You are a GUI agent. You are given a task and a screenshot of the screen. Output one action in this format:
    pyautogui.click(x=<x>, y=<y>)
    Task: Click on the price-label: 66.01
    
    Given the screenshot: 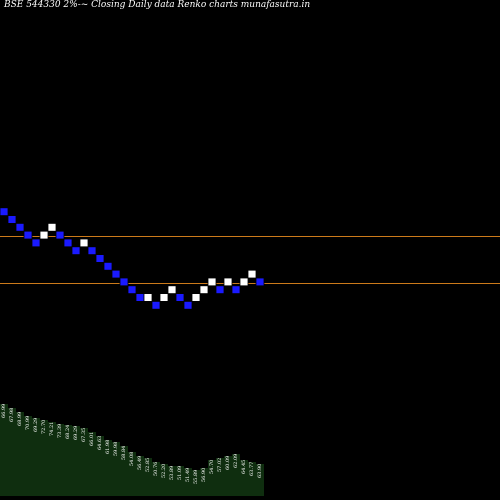 What is the action you would take?
    pyautogui.click(x=92, y=439)
    